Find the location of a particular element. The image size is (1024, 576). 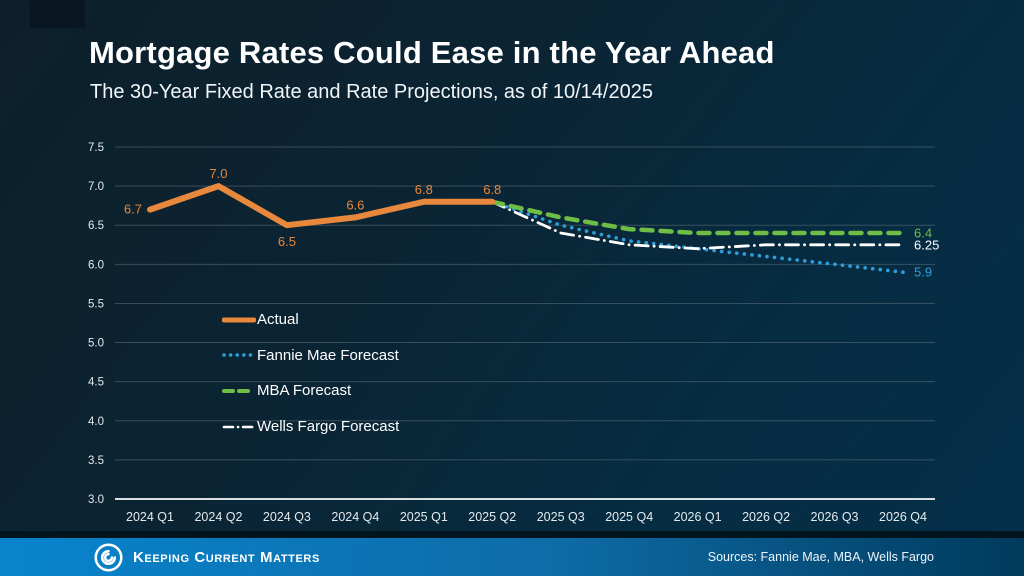

y-tick-label: 5.5 is located at coordinates (96, 304).